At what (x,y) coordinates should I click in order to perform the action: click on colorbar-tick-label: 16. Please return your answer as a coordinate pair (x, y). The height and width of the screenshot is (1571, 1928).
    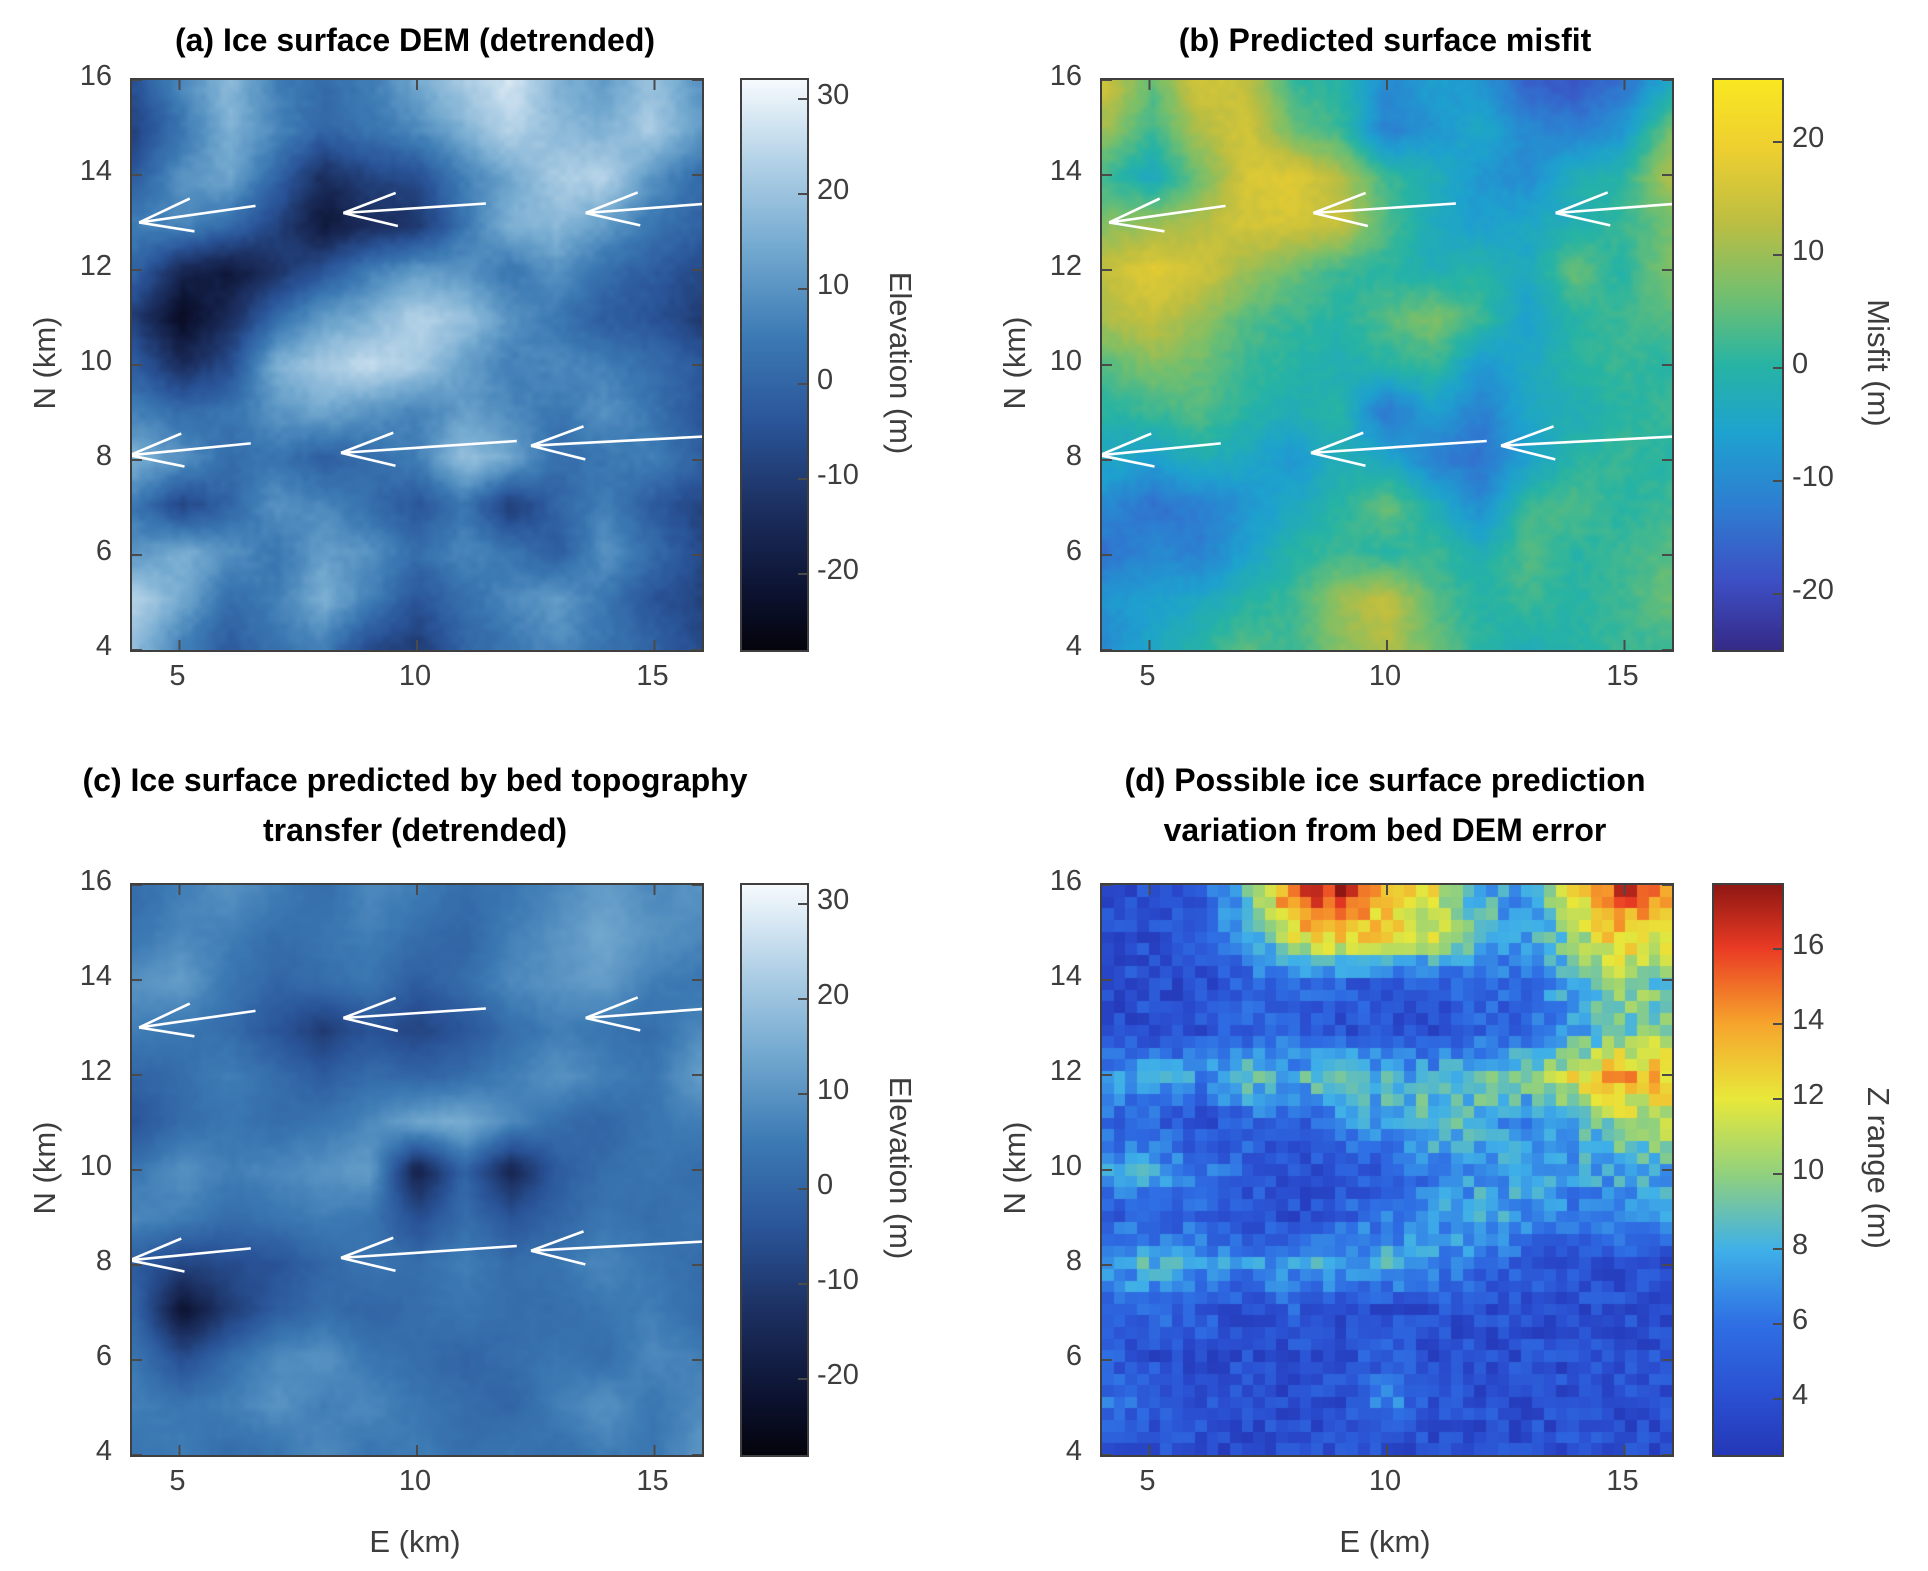
    Looking at the image, I should click on (1808, 944).